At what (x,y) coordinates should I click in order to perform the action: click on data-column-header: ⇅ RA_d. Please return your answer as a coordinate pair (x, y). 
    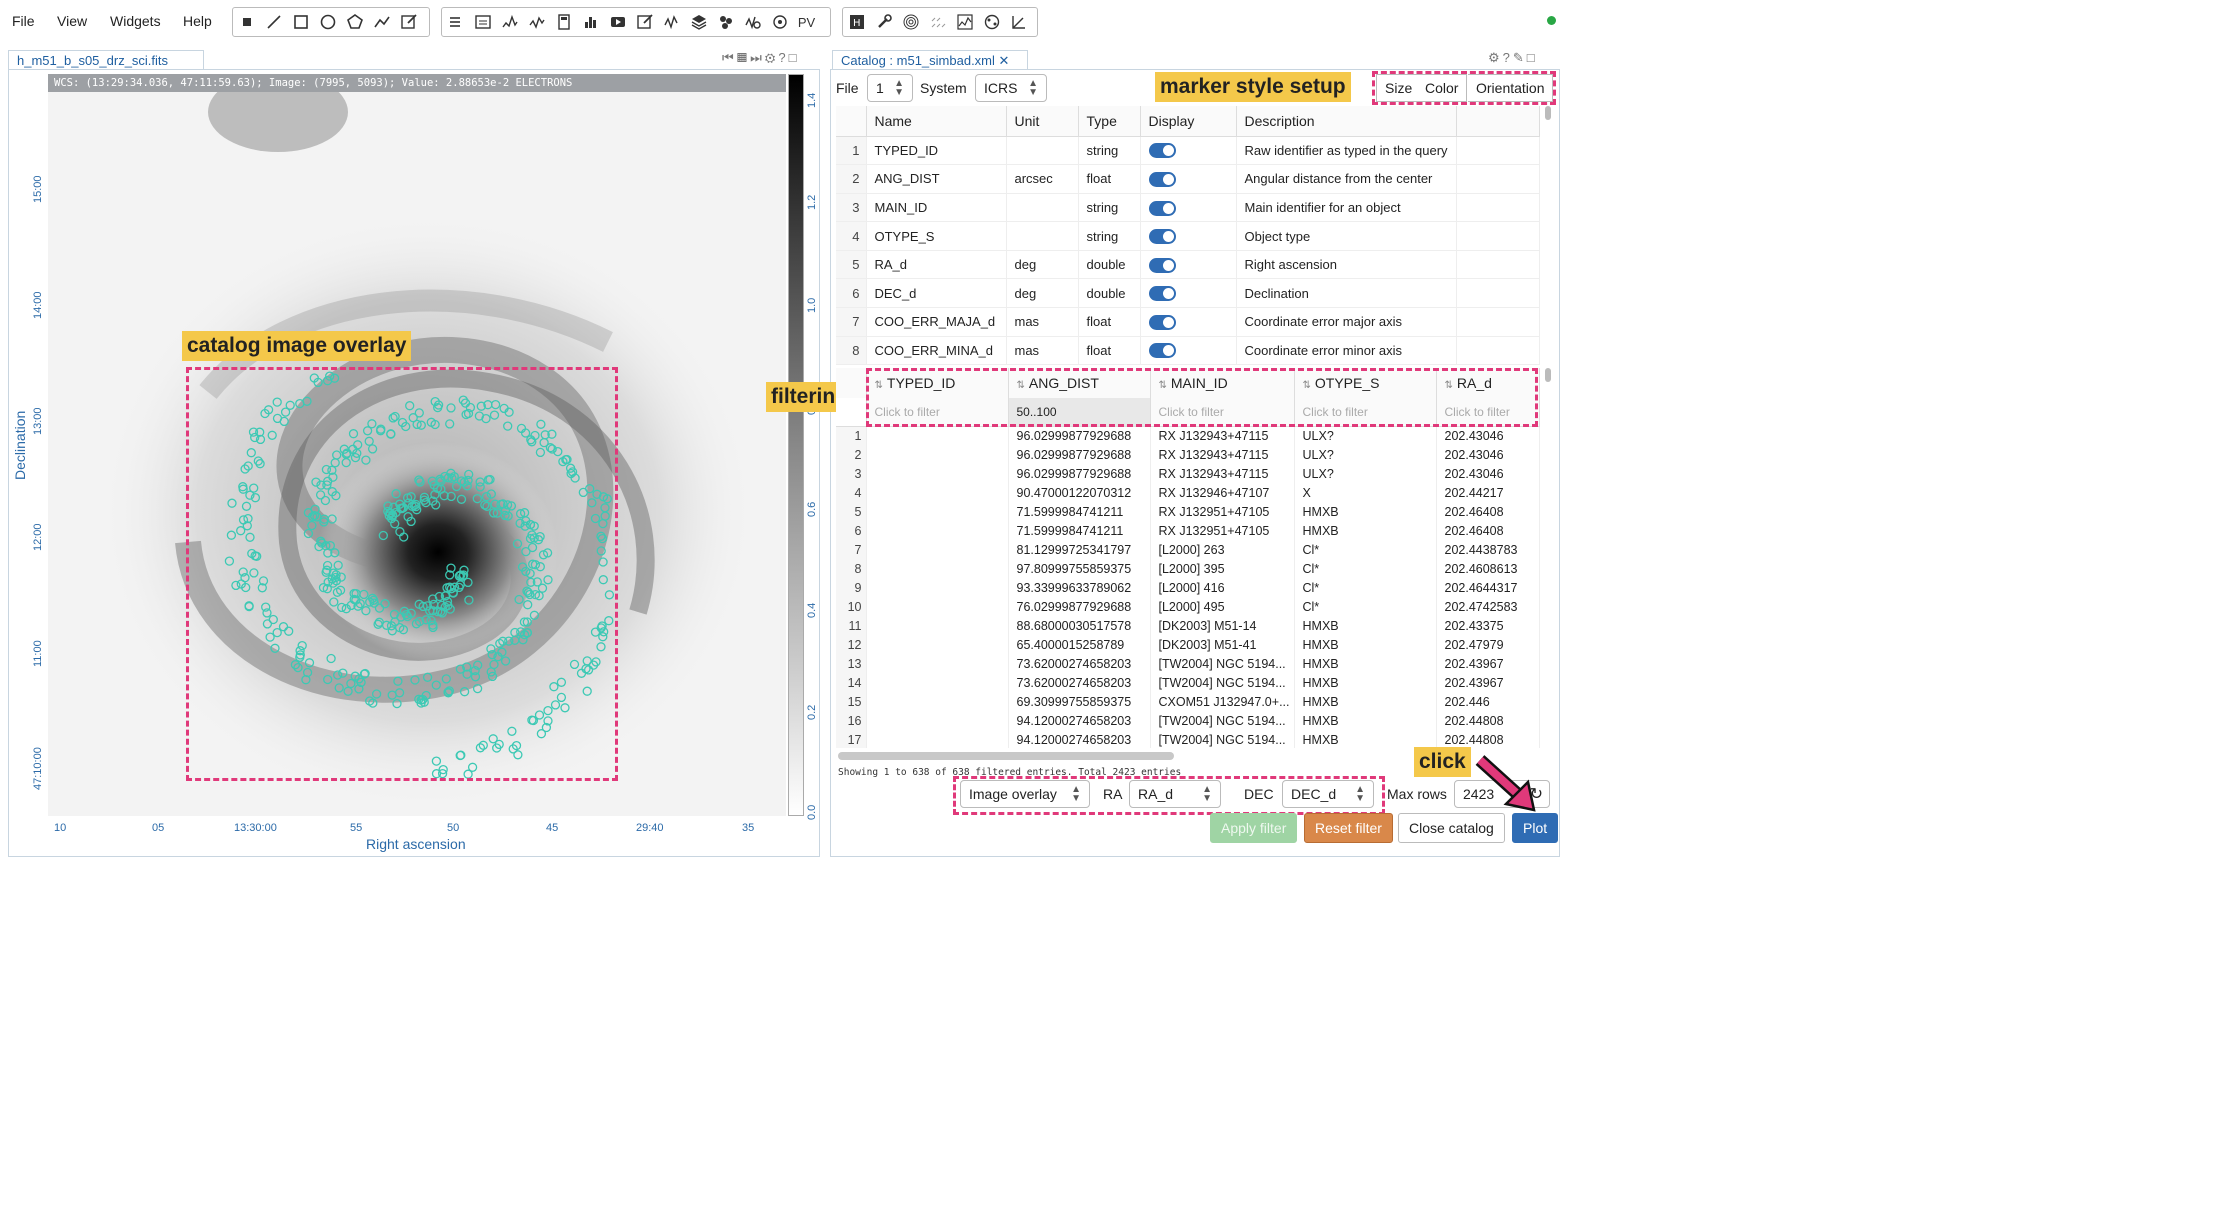
    Looking at the image, I should click on (1488, 383).